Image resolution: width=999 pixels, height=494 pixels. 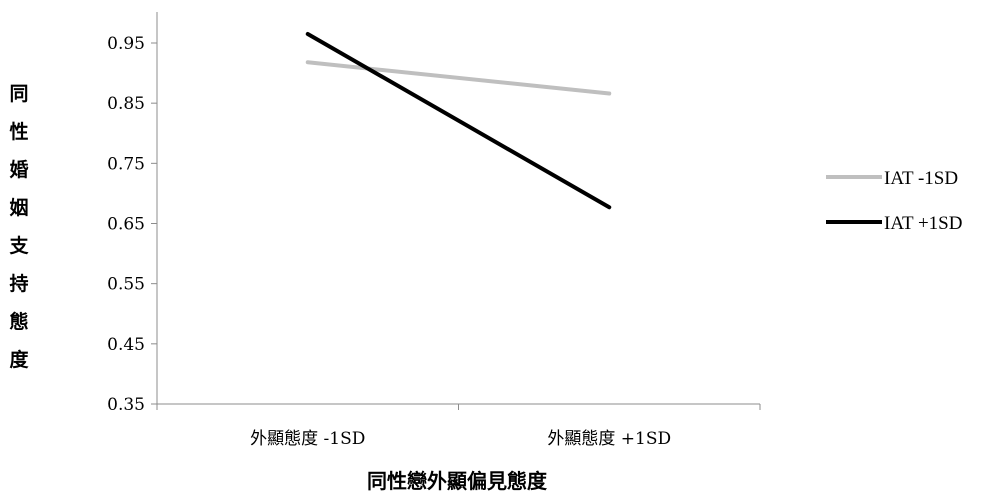 What do you see at coordinates (894, 201) in the screenshot?
I see `legend: IAT -1SD IAT +1SD` at bounding box center [894, 201].